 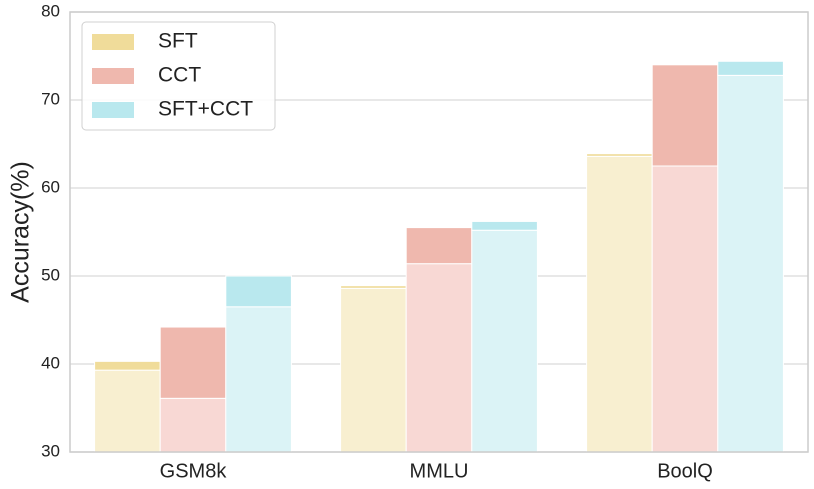 I want to click on legend-label: CCT, so click(x=179, y=75).